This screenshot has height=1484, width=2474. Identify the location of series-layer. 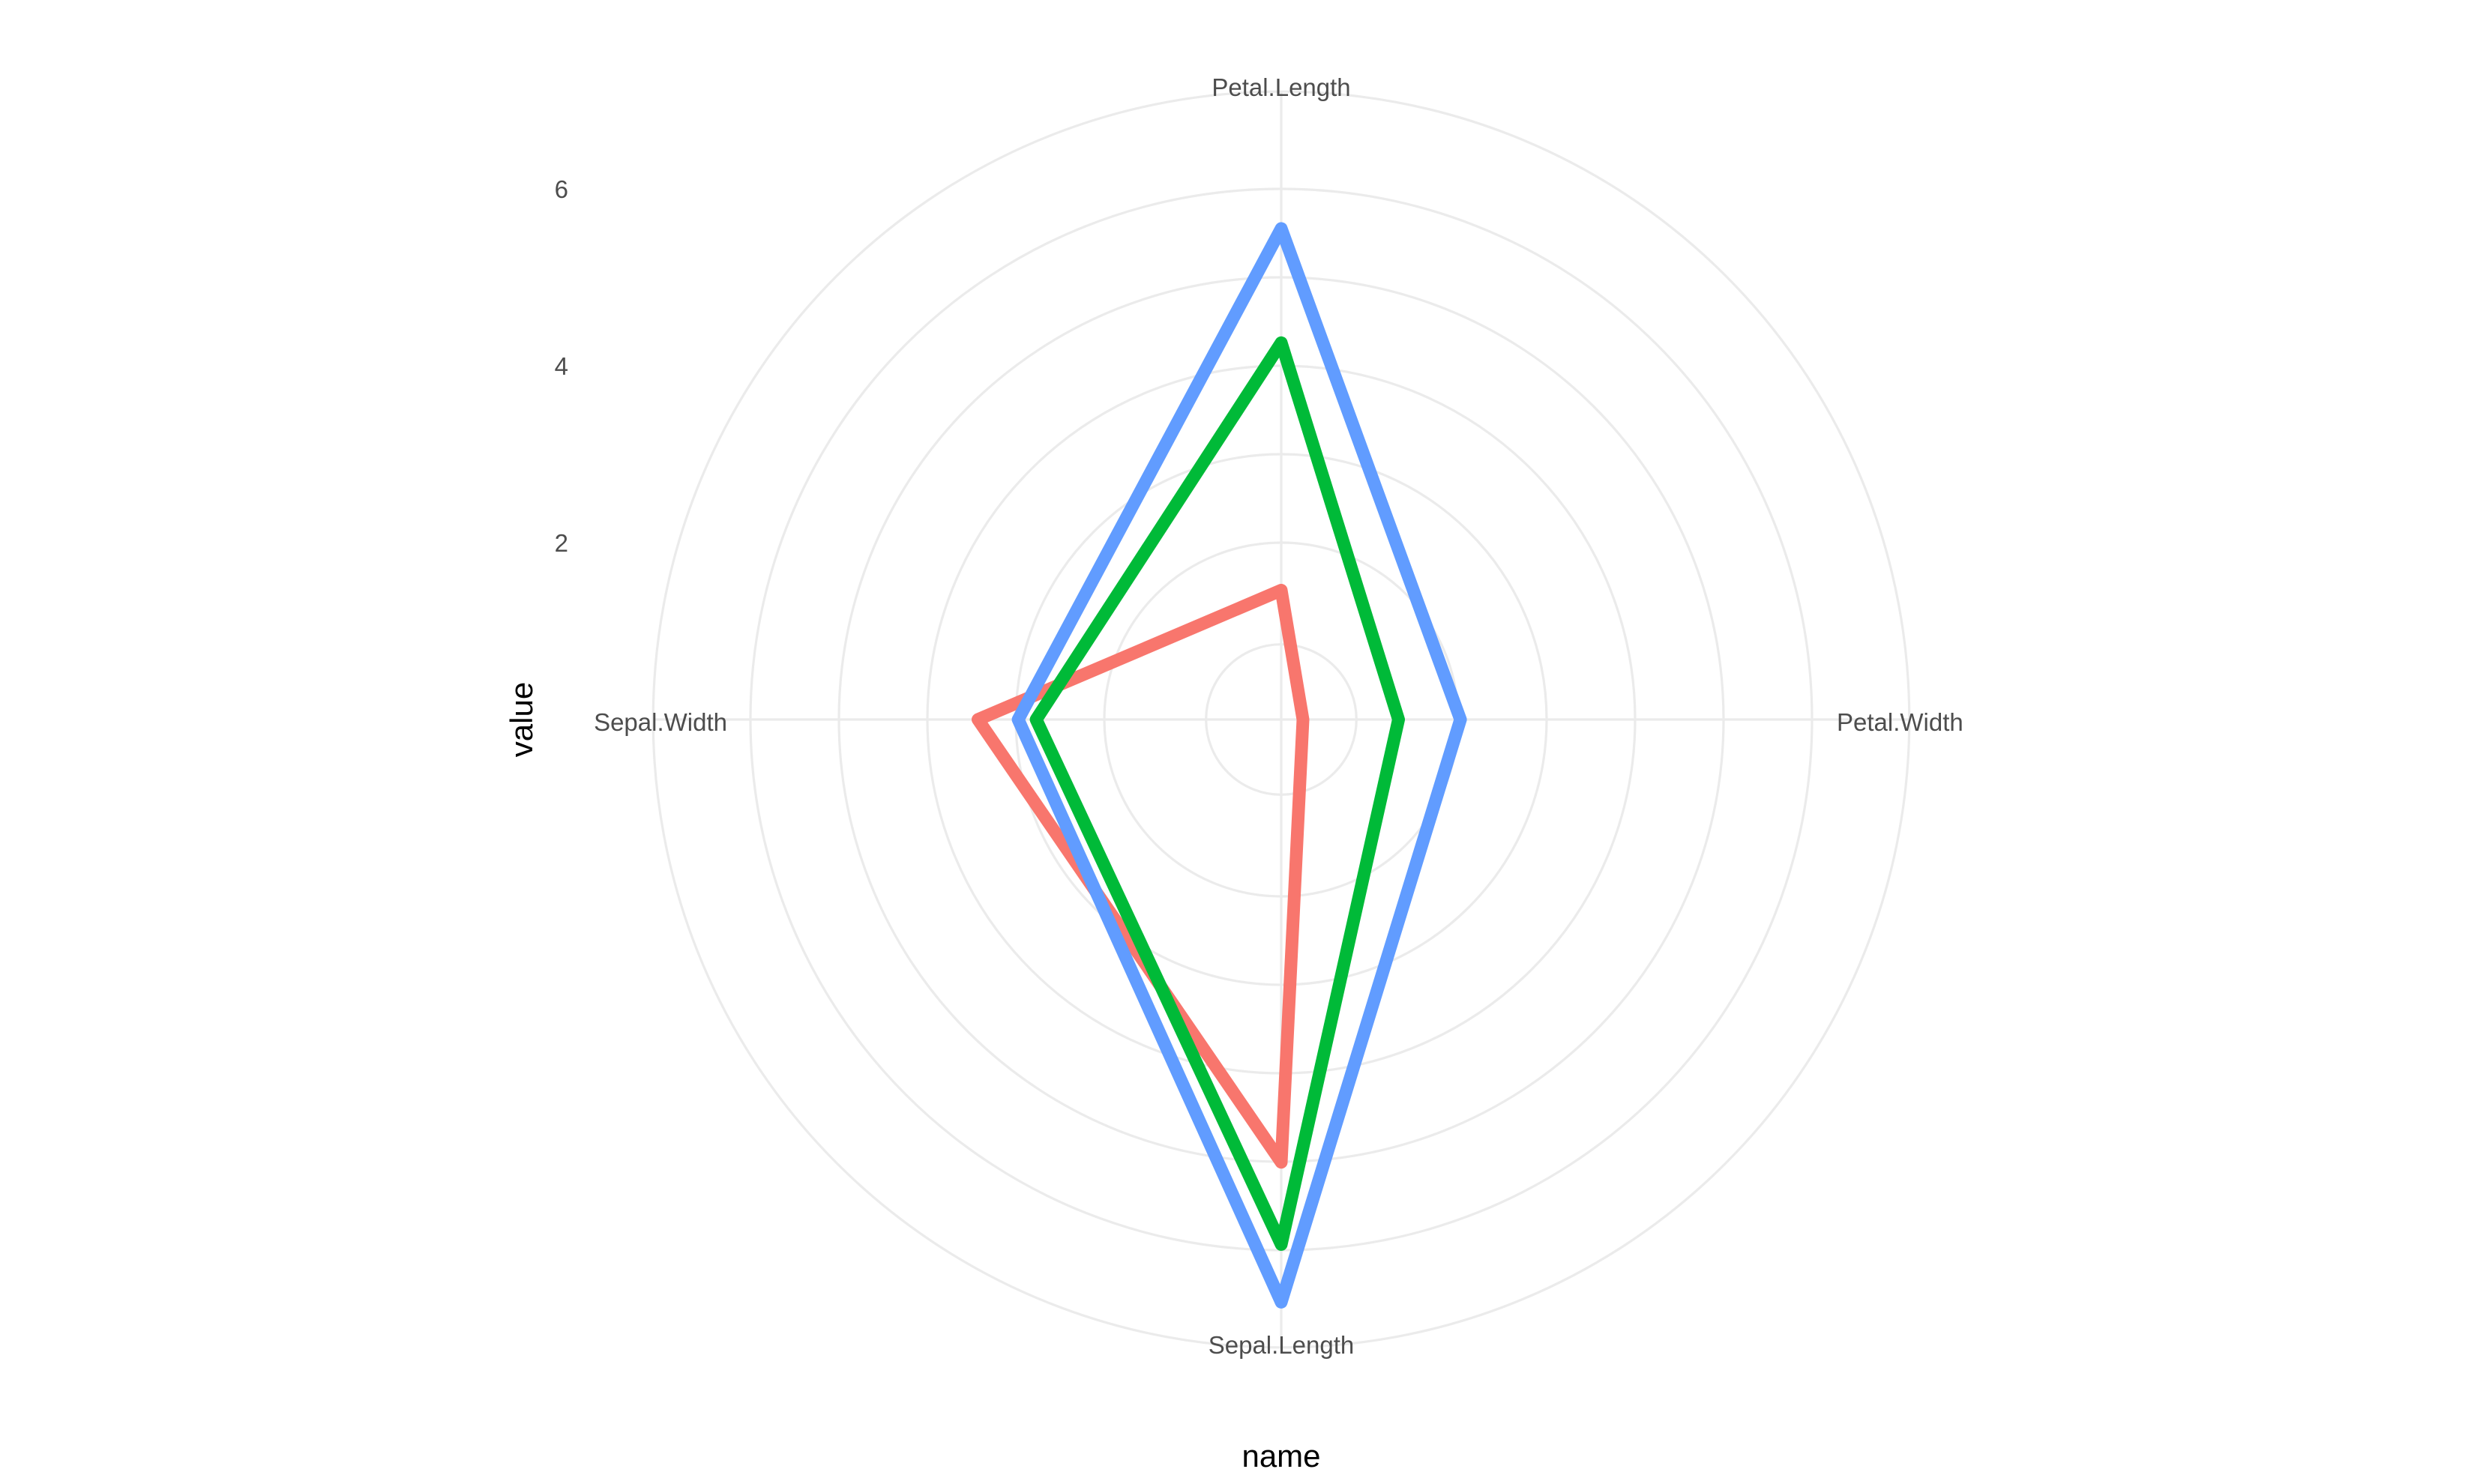
(1220, 766).